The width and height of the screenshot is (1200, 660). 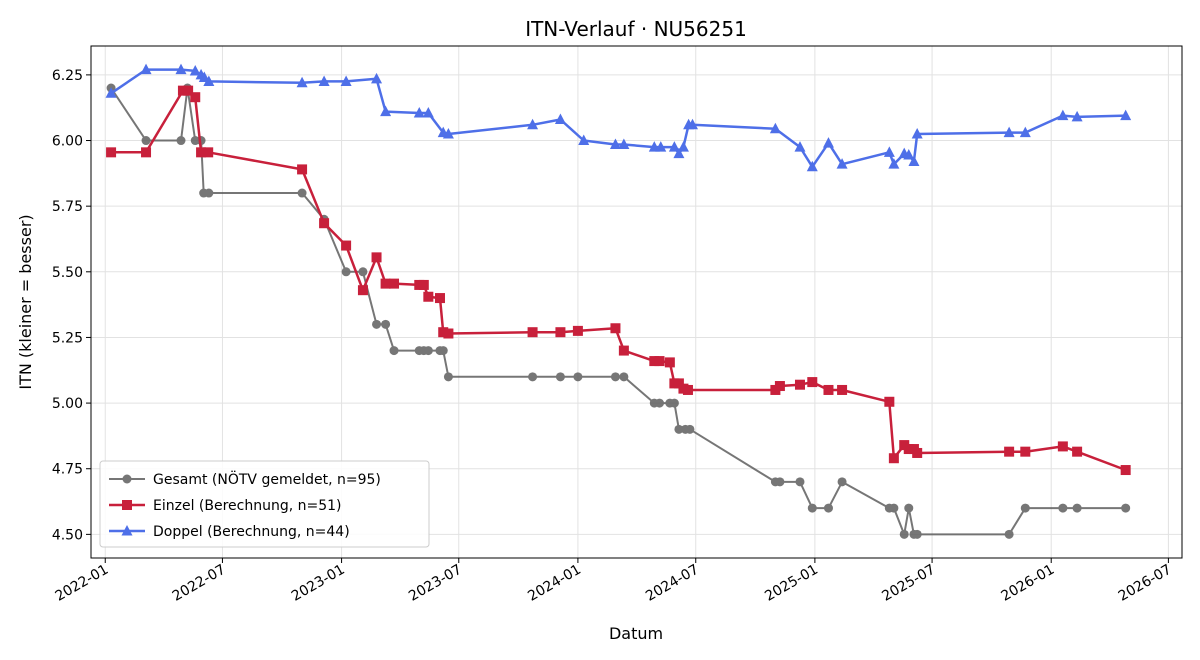 I want to click on series-triangle, so click(x=618, y=117).